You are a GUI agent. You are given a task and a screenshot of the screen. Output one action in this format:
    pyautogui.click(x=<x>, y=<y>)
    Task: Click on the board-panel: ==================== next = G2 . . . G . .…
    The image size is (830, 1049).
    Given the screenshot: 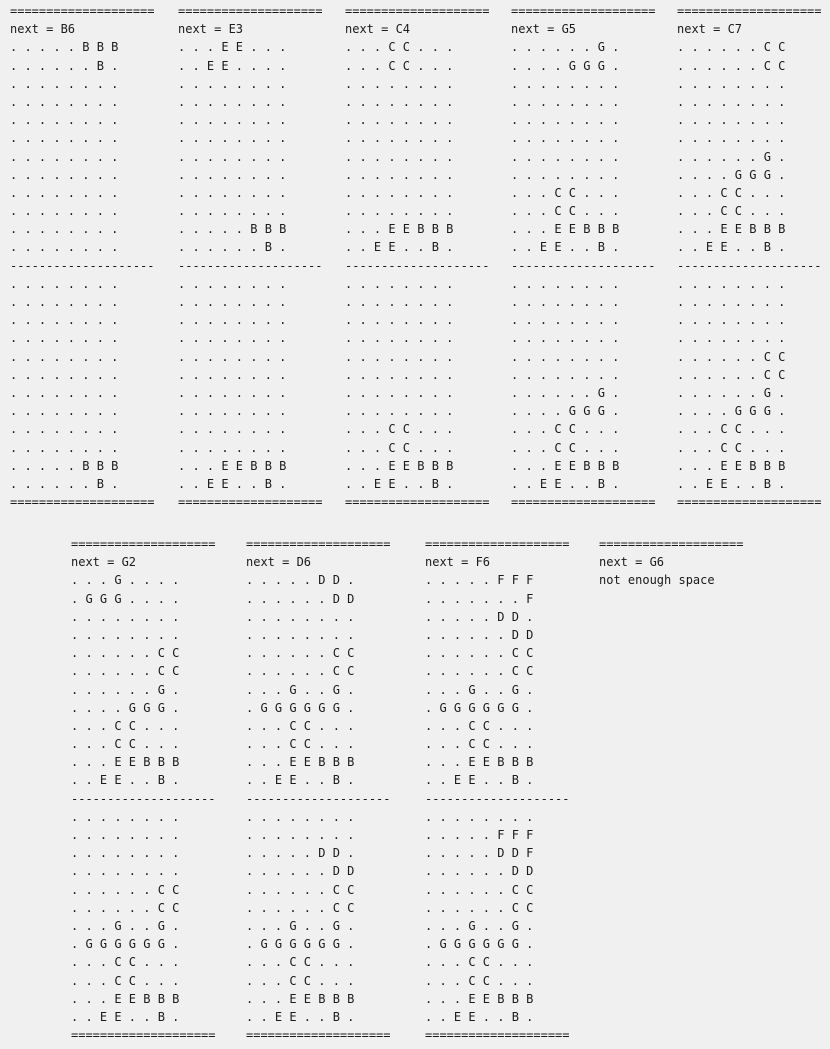 What is the action you would take?
    pyautogui.click(x=143, y=789)
    